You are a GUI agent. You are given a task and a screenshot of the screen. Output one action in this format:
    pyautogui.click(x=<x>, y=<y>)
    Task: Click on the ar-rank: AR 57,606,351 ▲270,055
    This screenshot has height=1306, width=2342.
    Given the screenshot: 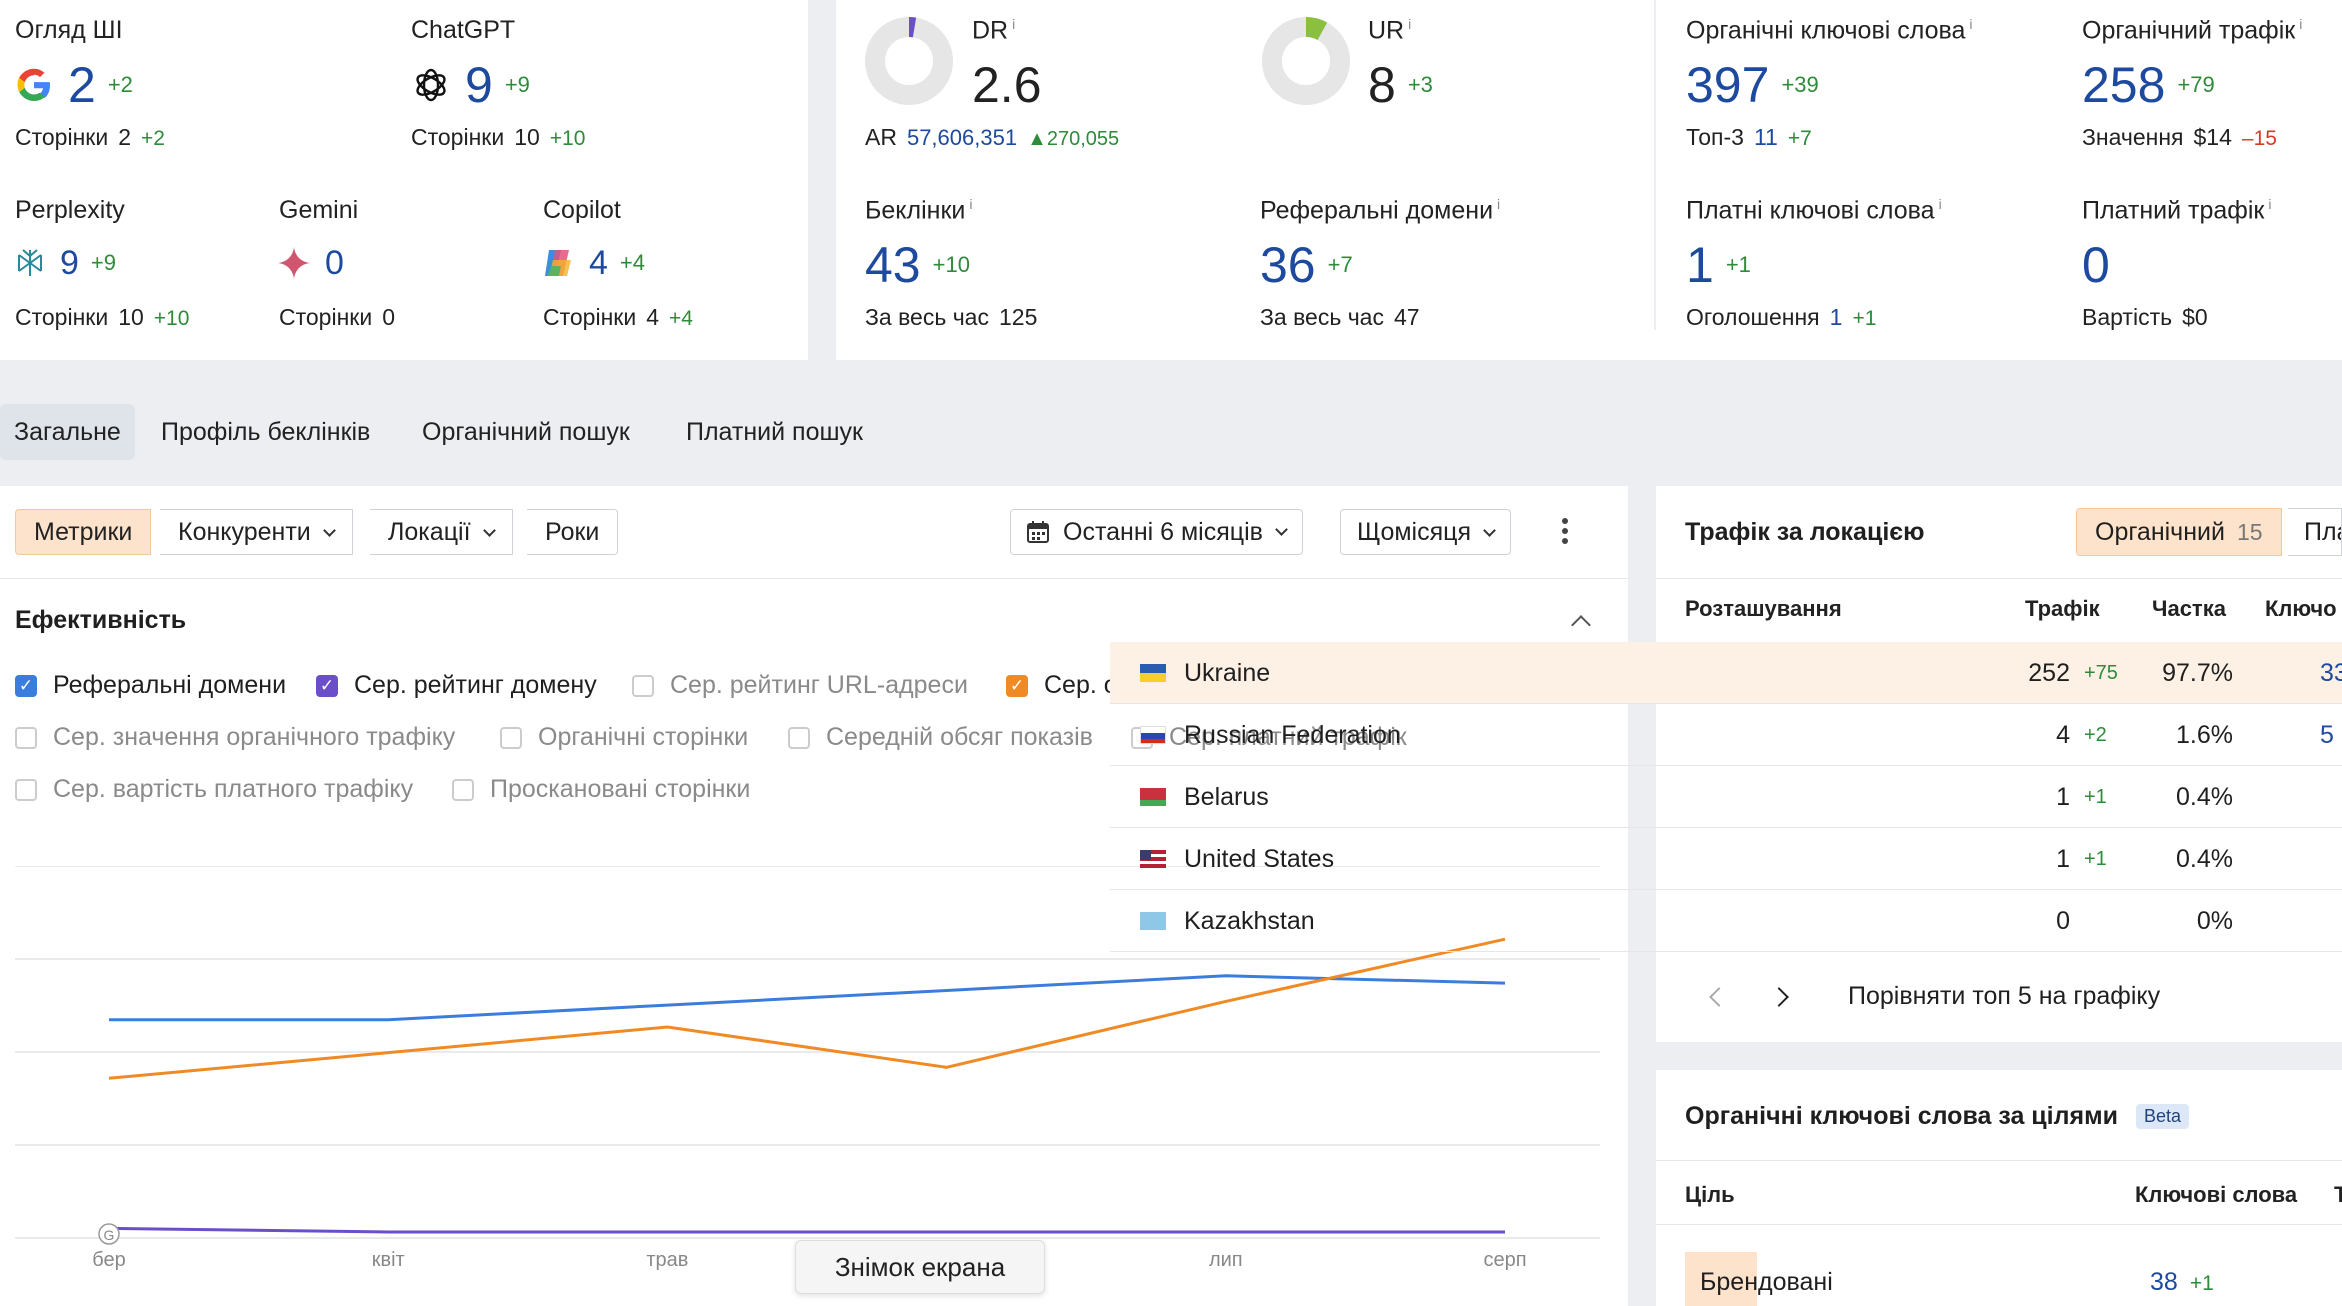 What is the action you would take?
    pyautogui.click(x=992, y=137)
    